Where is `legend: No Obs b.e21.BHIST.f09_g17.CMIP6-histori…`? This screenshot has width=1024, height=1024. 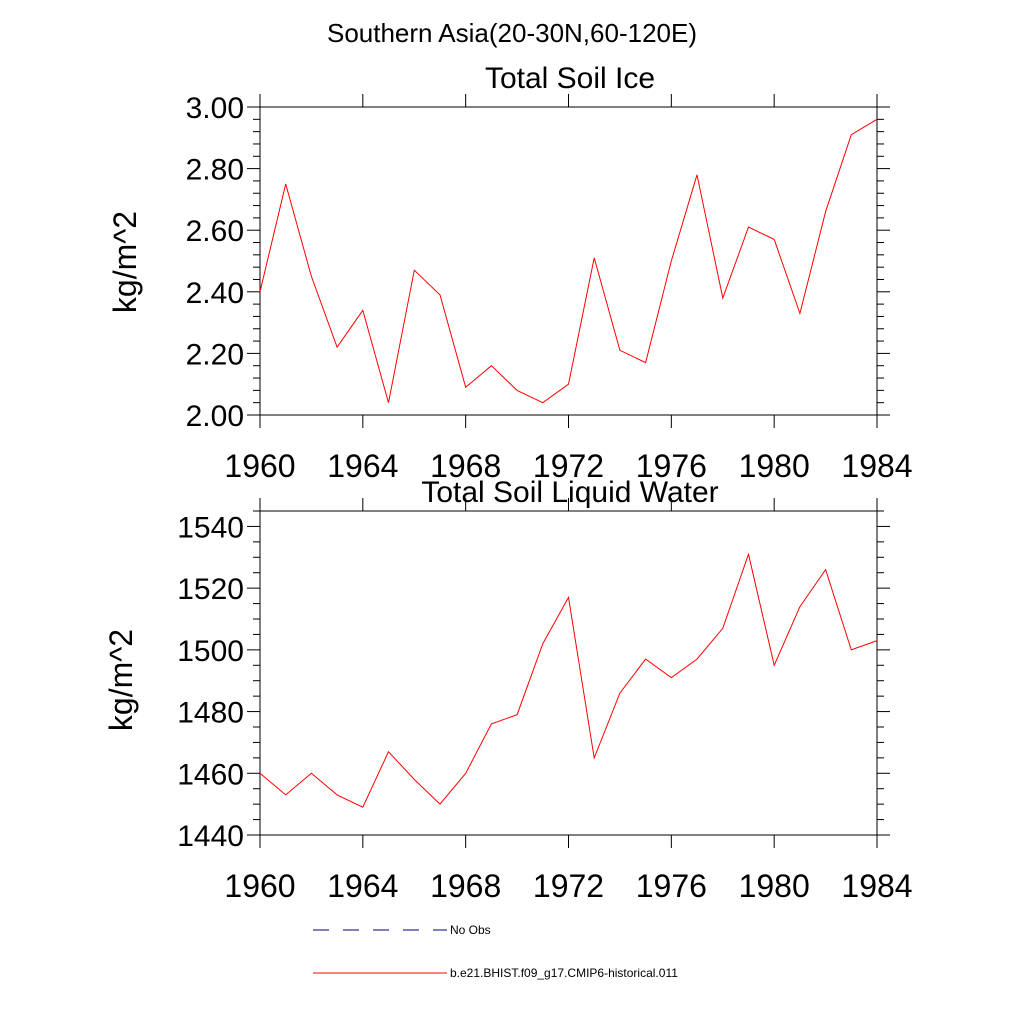 legend: No Obs b.e21.BHIST.f09_g17.CMIP6-histori… is located at coordinates (495, 951).